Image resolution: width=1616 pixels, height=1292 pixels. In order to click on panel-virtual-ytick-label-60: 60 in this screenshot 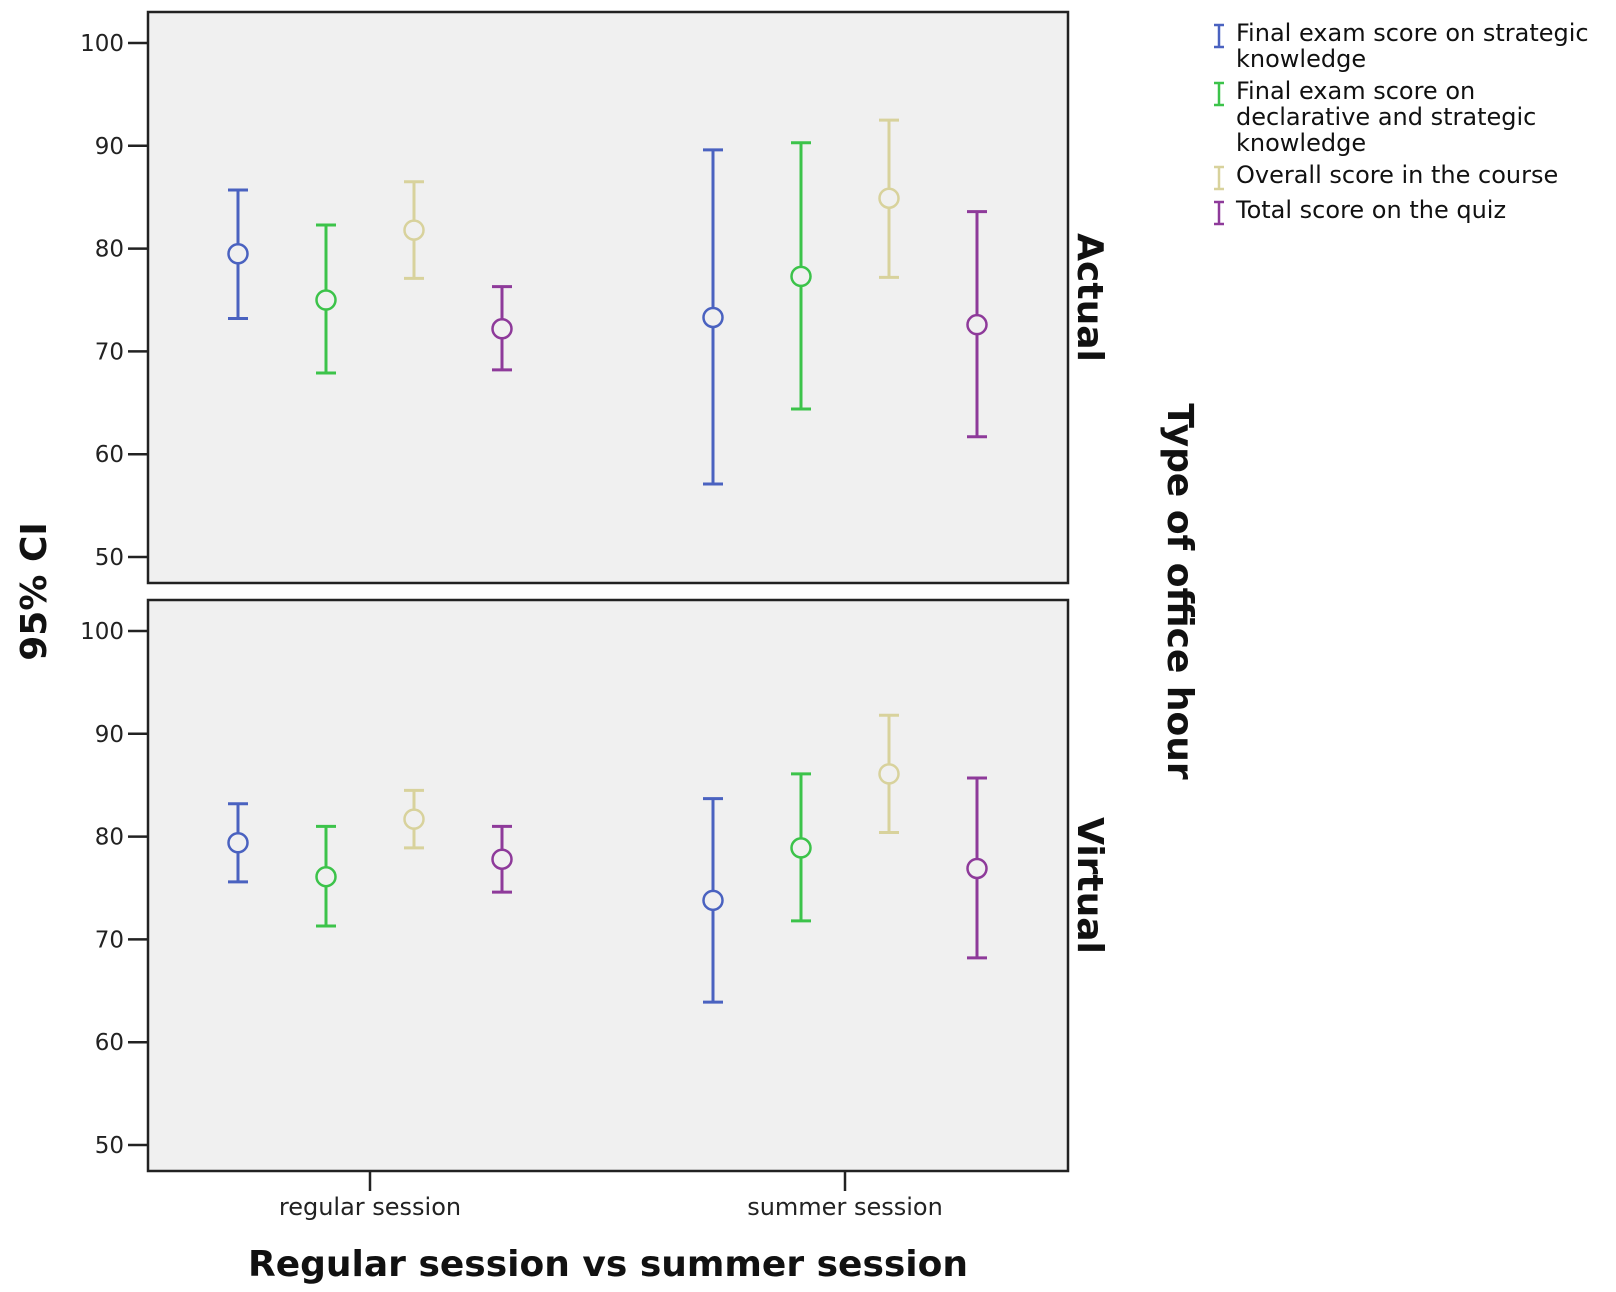, I will do `click(109, 1043)`.